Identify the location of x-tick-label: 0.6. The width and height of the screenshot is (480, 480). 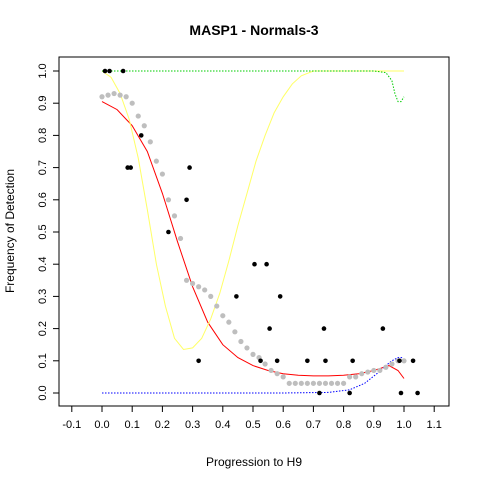
(283, 425).